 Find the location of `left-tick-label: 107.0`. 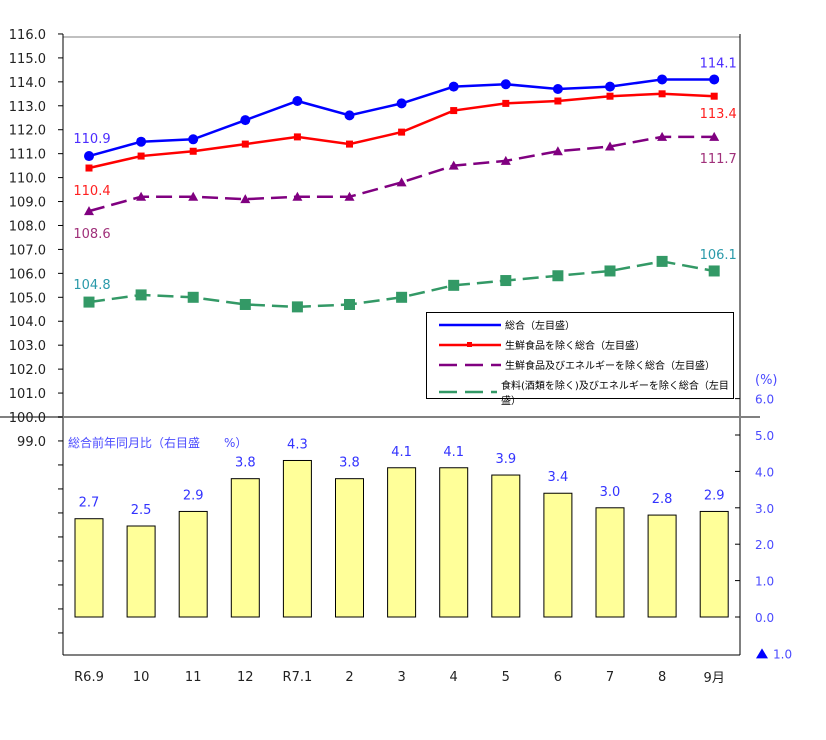

left-tick-label: 107.0 is located at coordinates (27, 250).